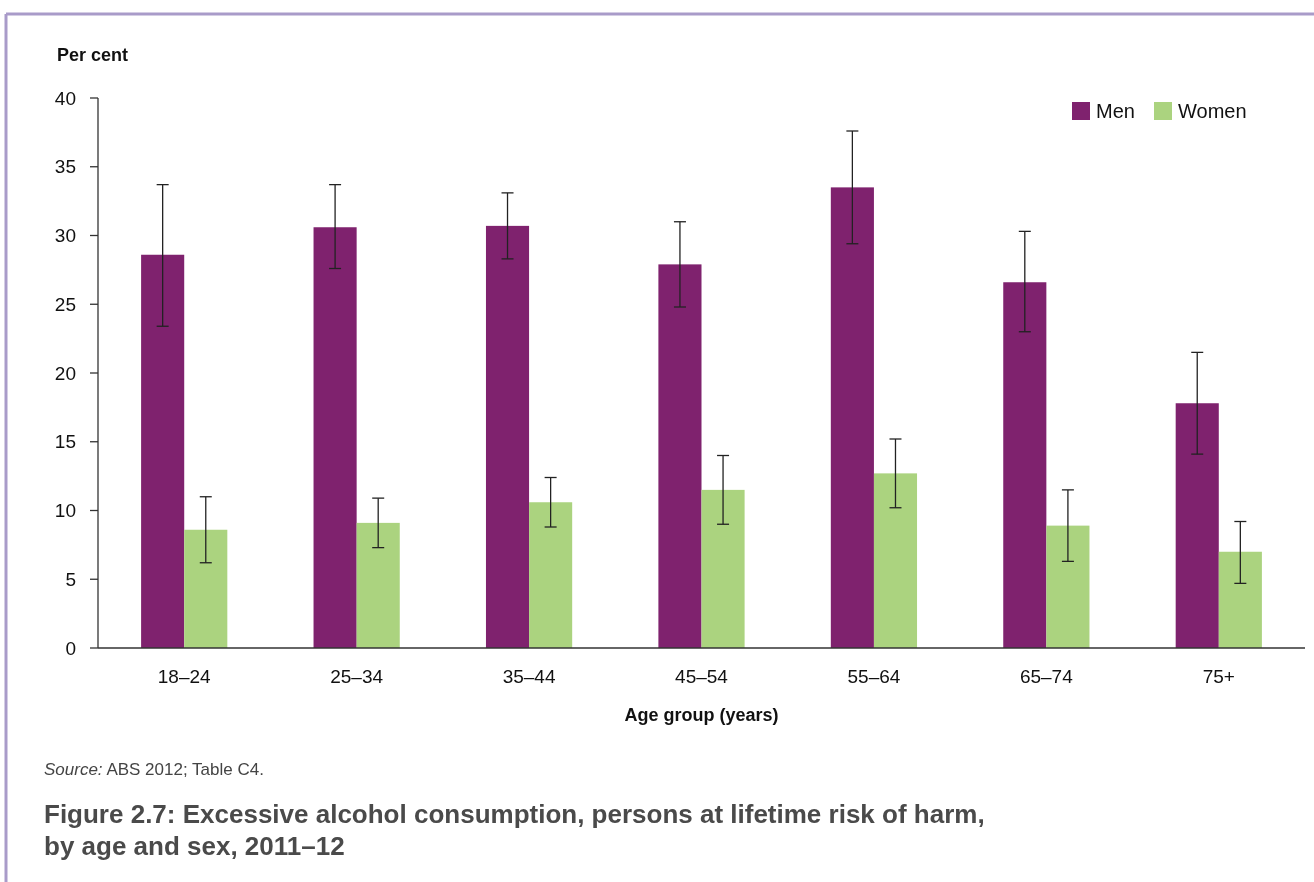 This screenshot has height=882, width=1314. What do you see at coordinates (70, 579) in the screenshot?
I see `y-tick-label: 5` at bounding box center [70, 579].